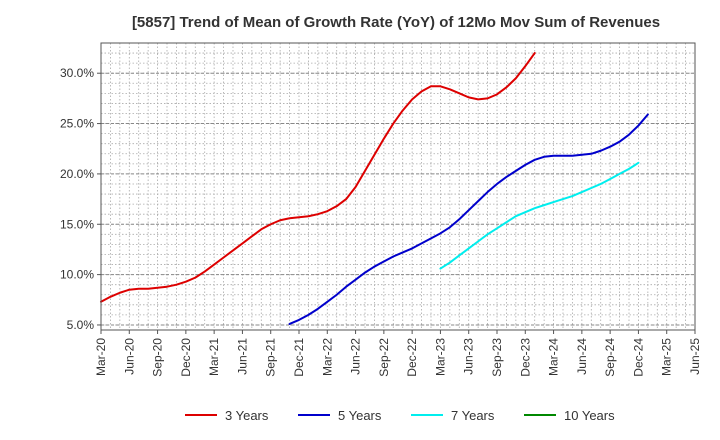 This screenshot has width=720, height=440. I want to click on y-tick-label: 30.0%, so click(77, 73).